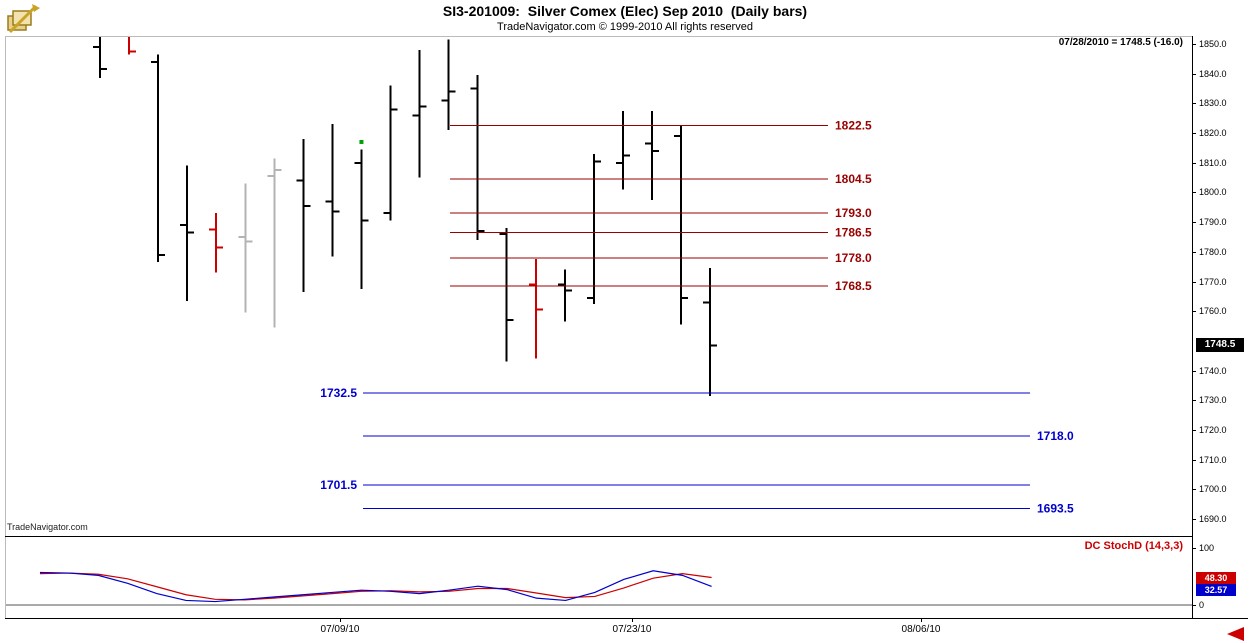 This screenshot has height=643, width=1250. What do you see at coordinates (1213, 133) in the screenshot?
I see `price-axis-label: 1820.0` at bounding box center [1213, 133].